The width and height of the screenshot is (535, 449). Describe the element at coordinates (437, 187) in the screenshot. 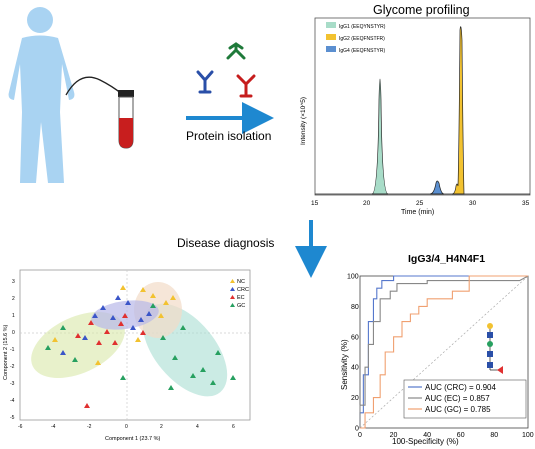

I see `peak-igg4` at that location.